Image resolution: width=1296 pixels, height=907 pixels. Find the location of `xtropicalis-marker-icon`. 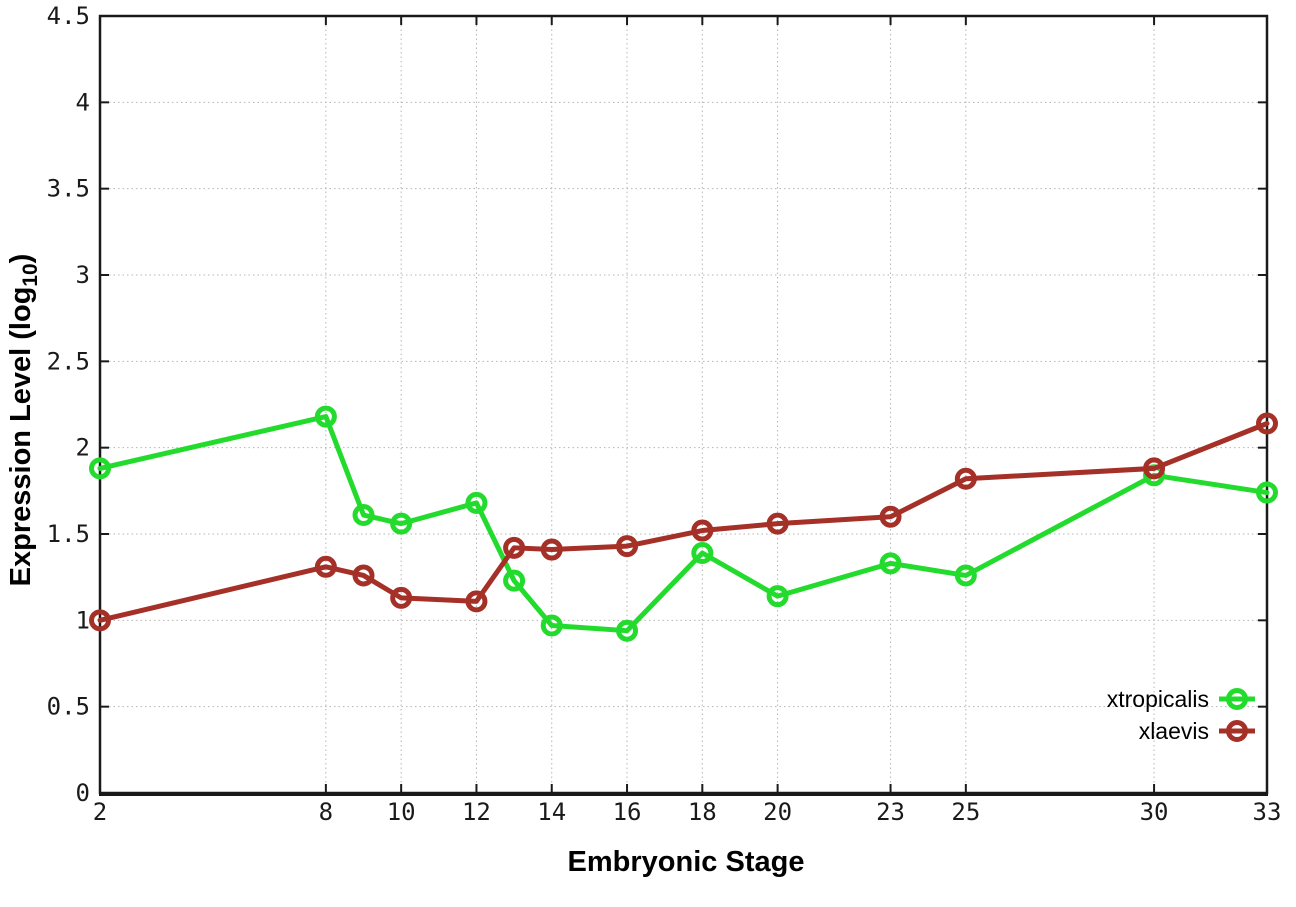

xtropicalis-marker-icon is located at coordinates (1237, 699).